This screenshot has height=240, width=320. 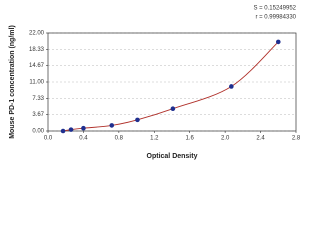 What do you see at coordinates (37, 34) in the screenshot?
I see `y-tick-label: 22.00` at bounding box center [37, 34].